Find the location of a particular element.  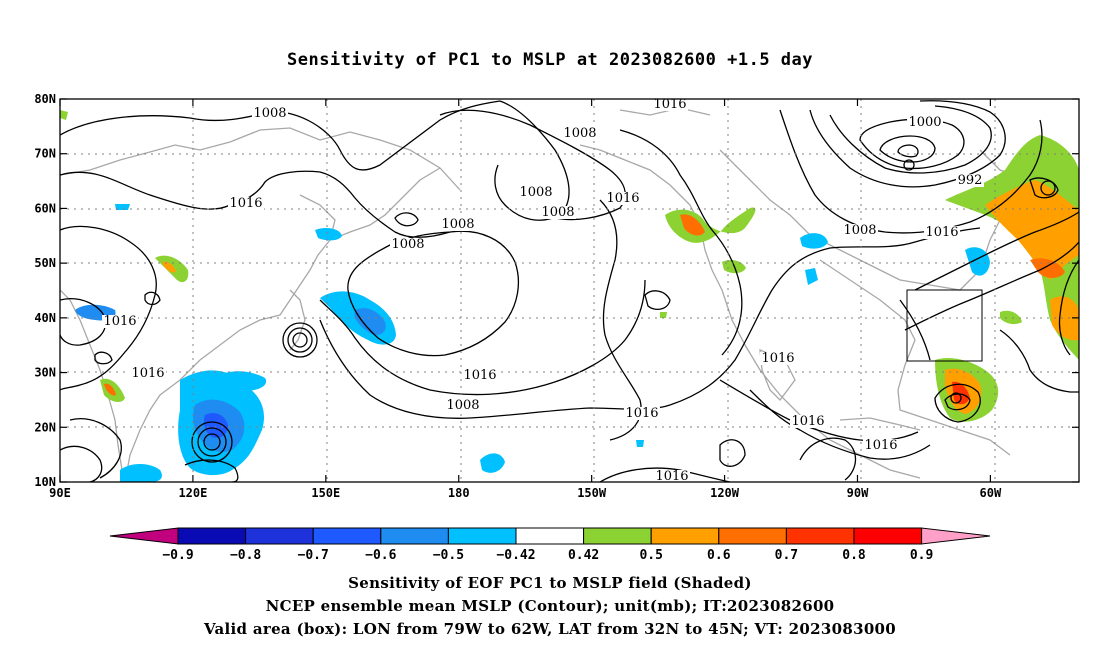

lat-label: 40N is located at coordinates (45, 318).